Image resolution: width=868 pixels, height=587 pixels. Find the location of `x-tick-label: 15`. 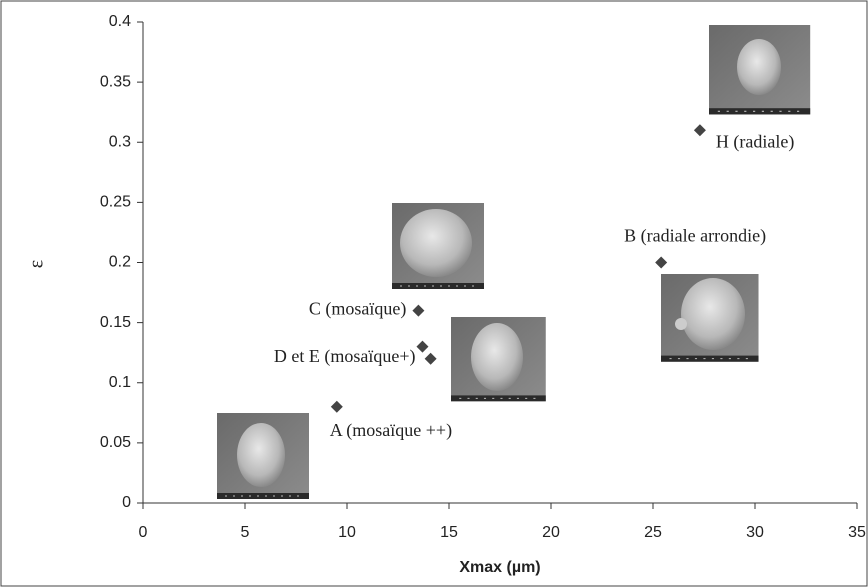

x-tick-label: 15 is located at coordinates (449, 532).